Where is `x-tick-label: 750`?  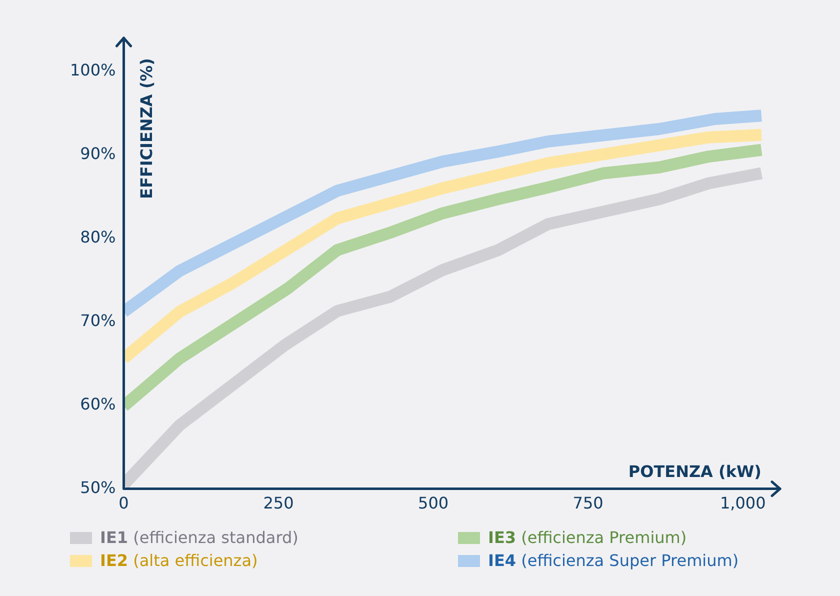 x-tick-label: 750 is located at coordinates (588, 503).